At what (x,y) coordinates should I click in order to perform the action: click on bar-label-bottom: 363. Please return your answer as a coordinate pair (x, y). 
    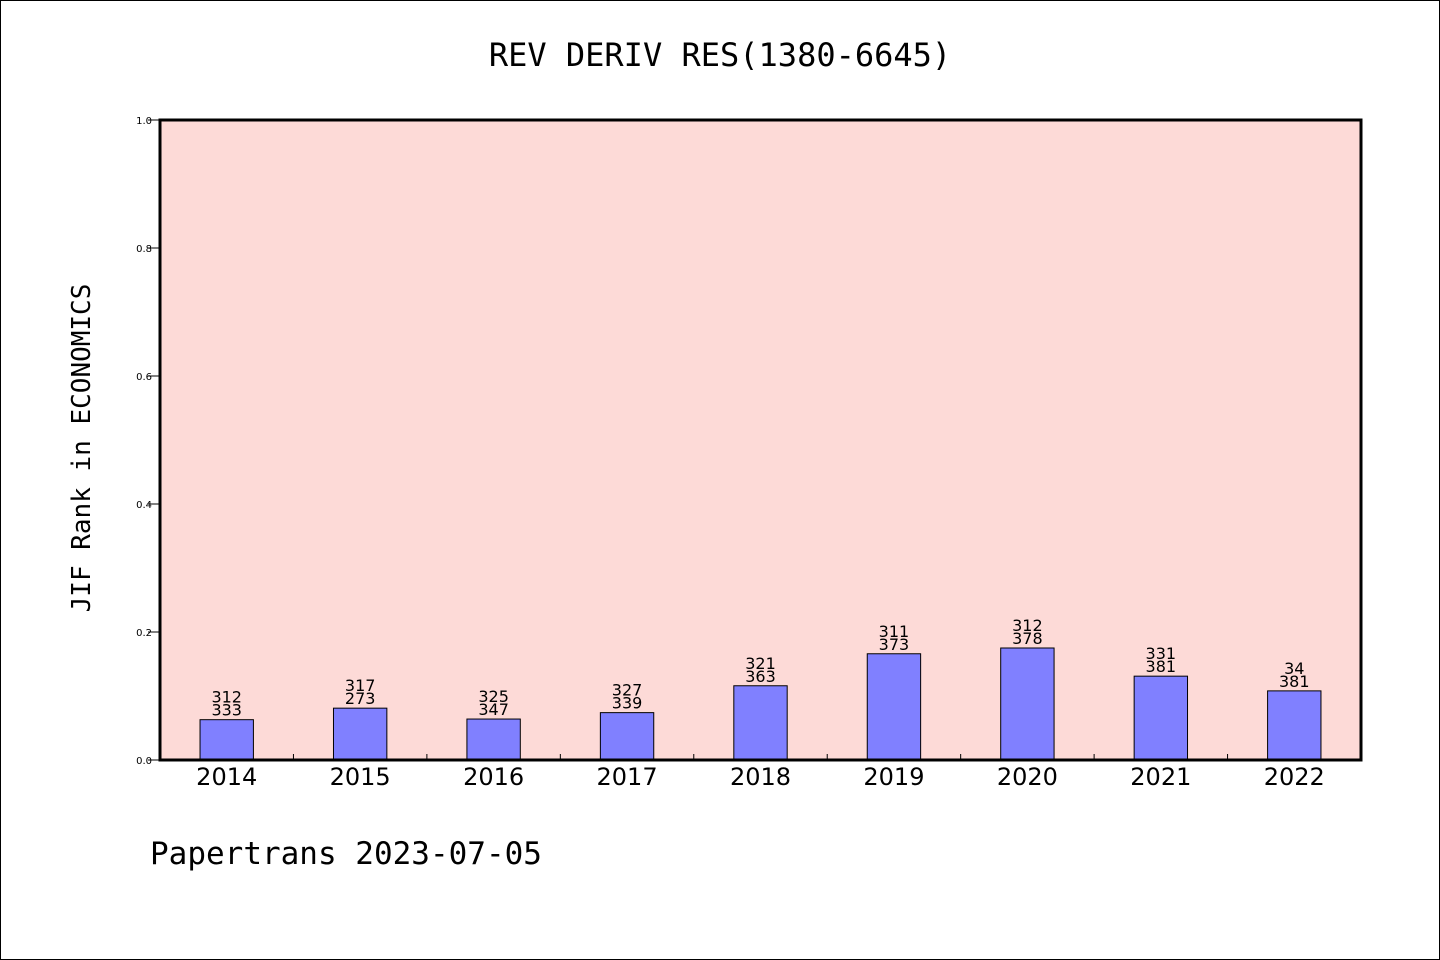
    Looking at the image, I should click on (760, 676).